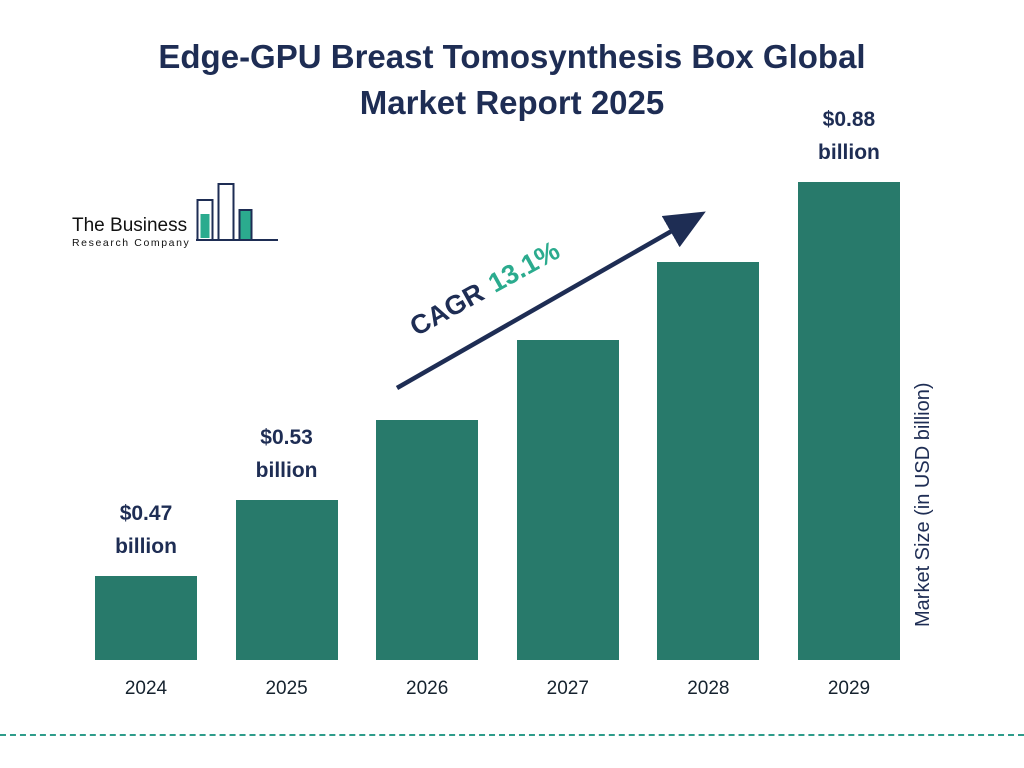 This screenshot has width=1024, height=768. What do you see at coordinates (427, 688) in the screenshot?
I see `x-axis-tick-2026: 2026` at bounding box center [427, 688].